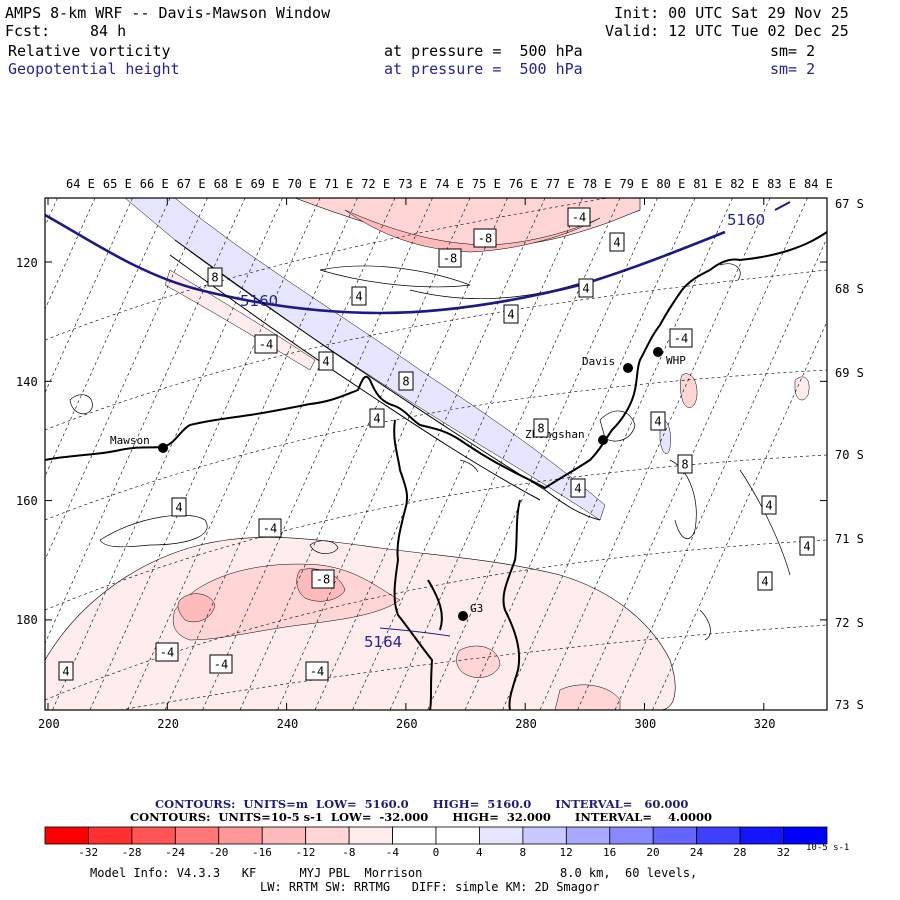 This screenshot has width=900, height=900. I want to click on longitude-label: 73 E, so click(412, 184).